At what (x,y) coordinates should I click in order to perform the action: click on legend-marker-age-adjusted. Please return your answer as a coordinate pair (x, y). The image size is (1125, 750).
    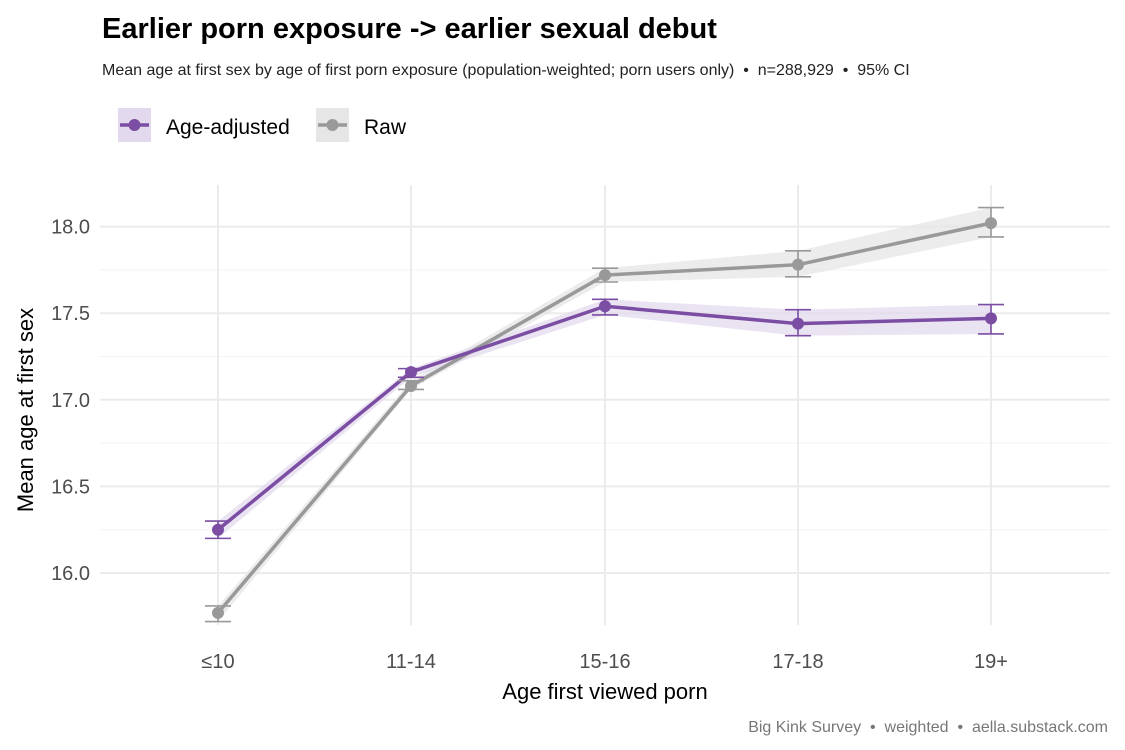
    Looking at the image, I should click on (134, 125).